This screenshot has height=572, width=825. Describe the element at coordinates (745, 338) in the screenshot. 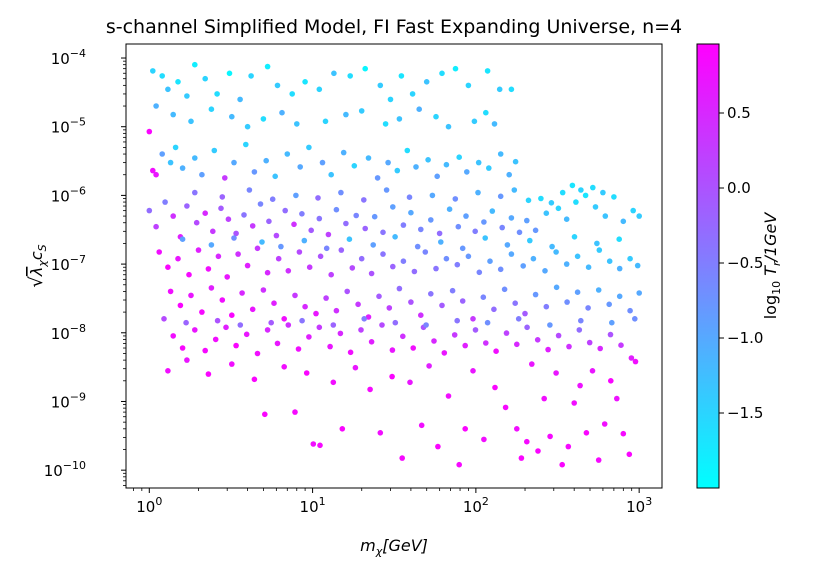

I see `colorbar-tick-label: −1.0` at that location.